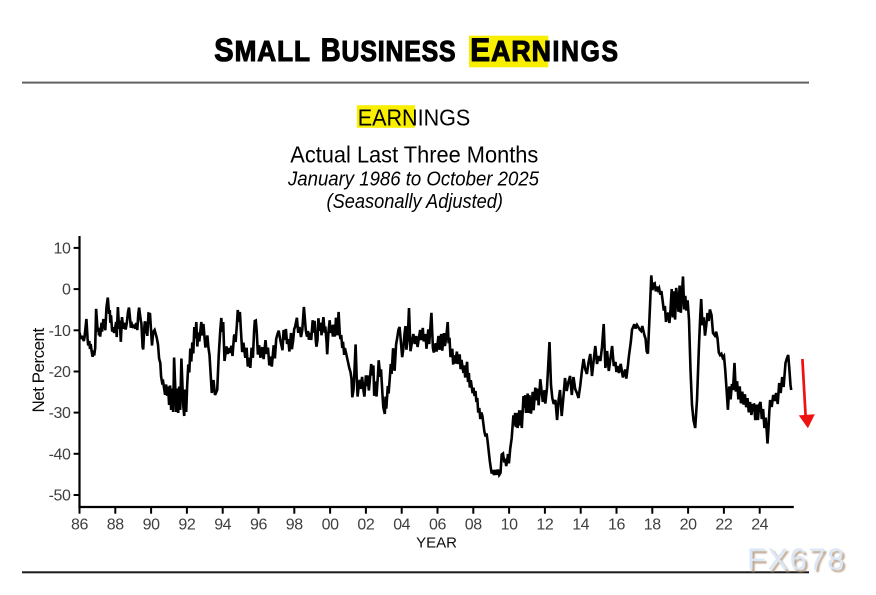 The height and width of the screenshot is (595, 876). I want to click on svg-text: 04, so click(401, 524).